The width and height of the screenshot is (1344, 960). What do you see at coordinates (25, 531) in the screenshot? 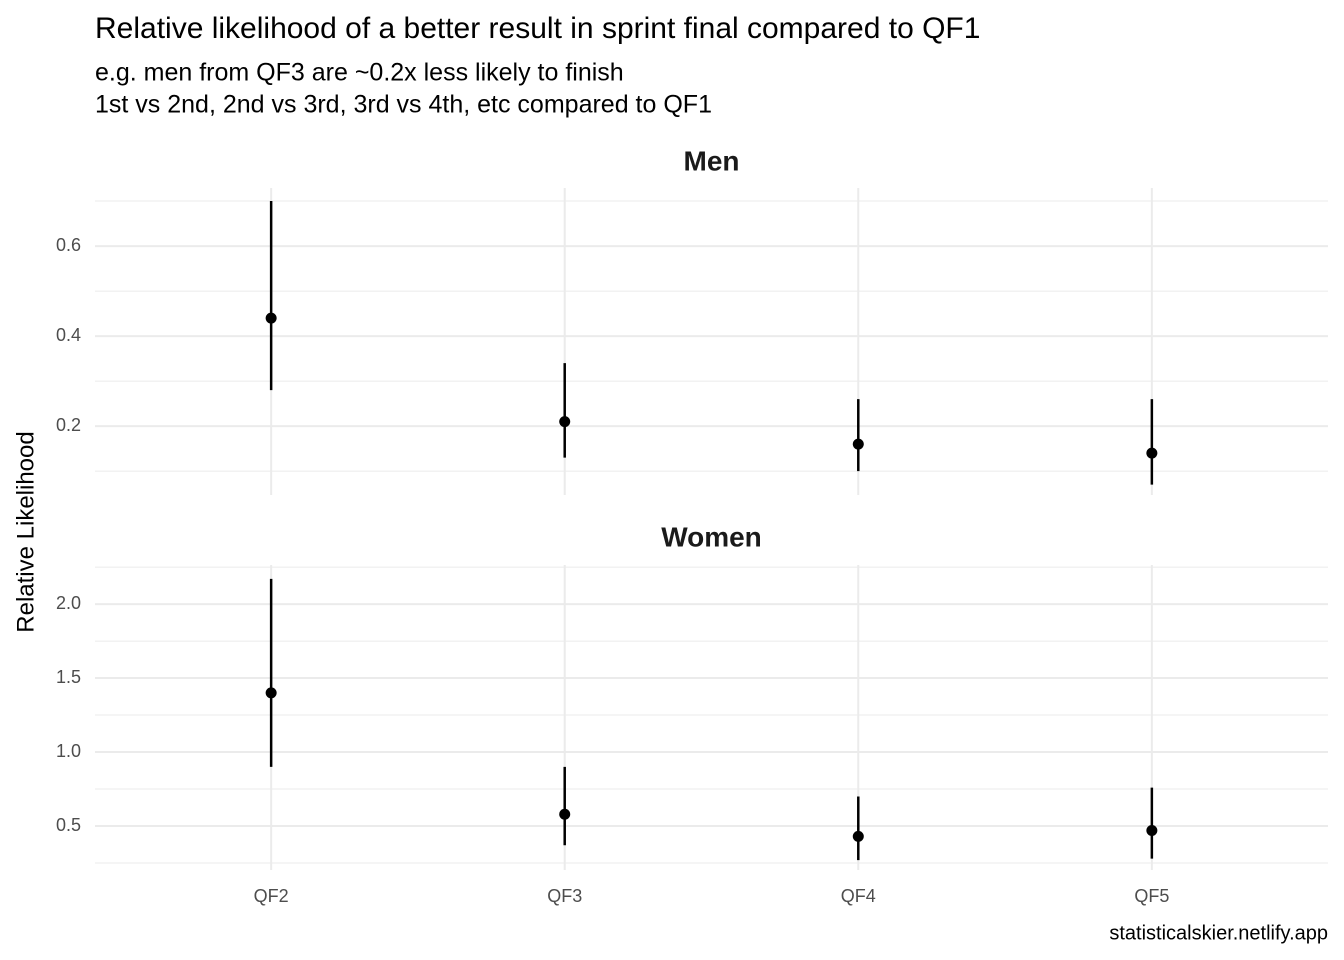
I see `y-axis-label: Relative Likelihood` at bounding box center [25, 531].